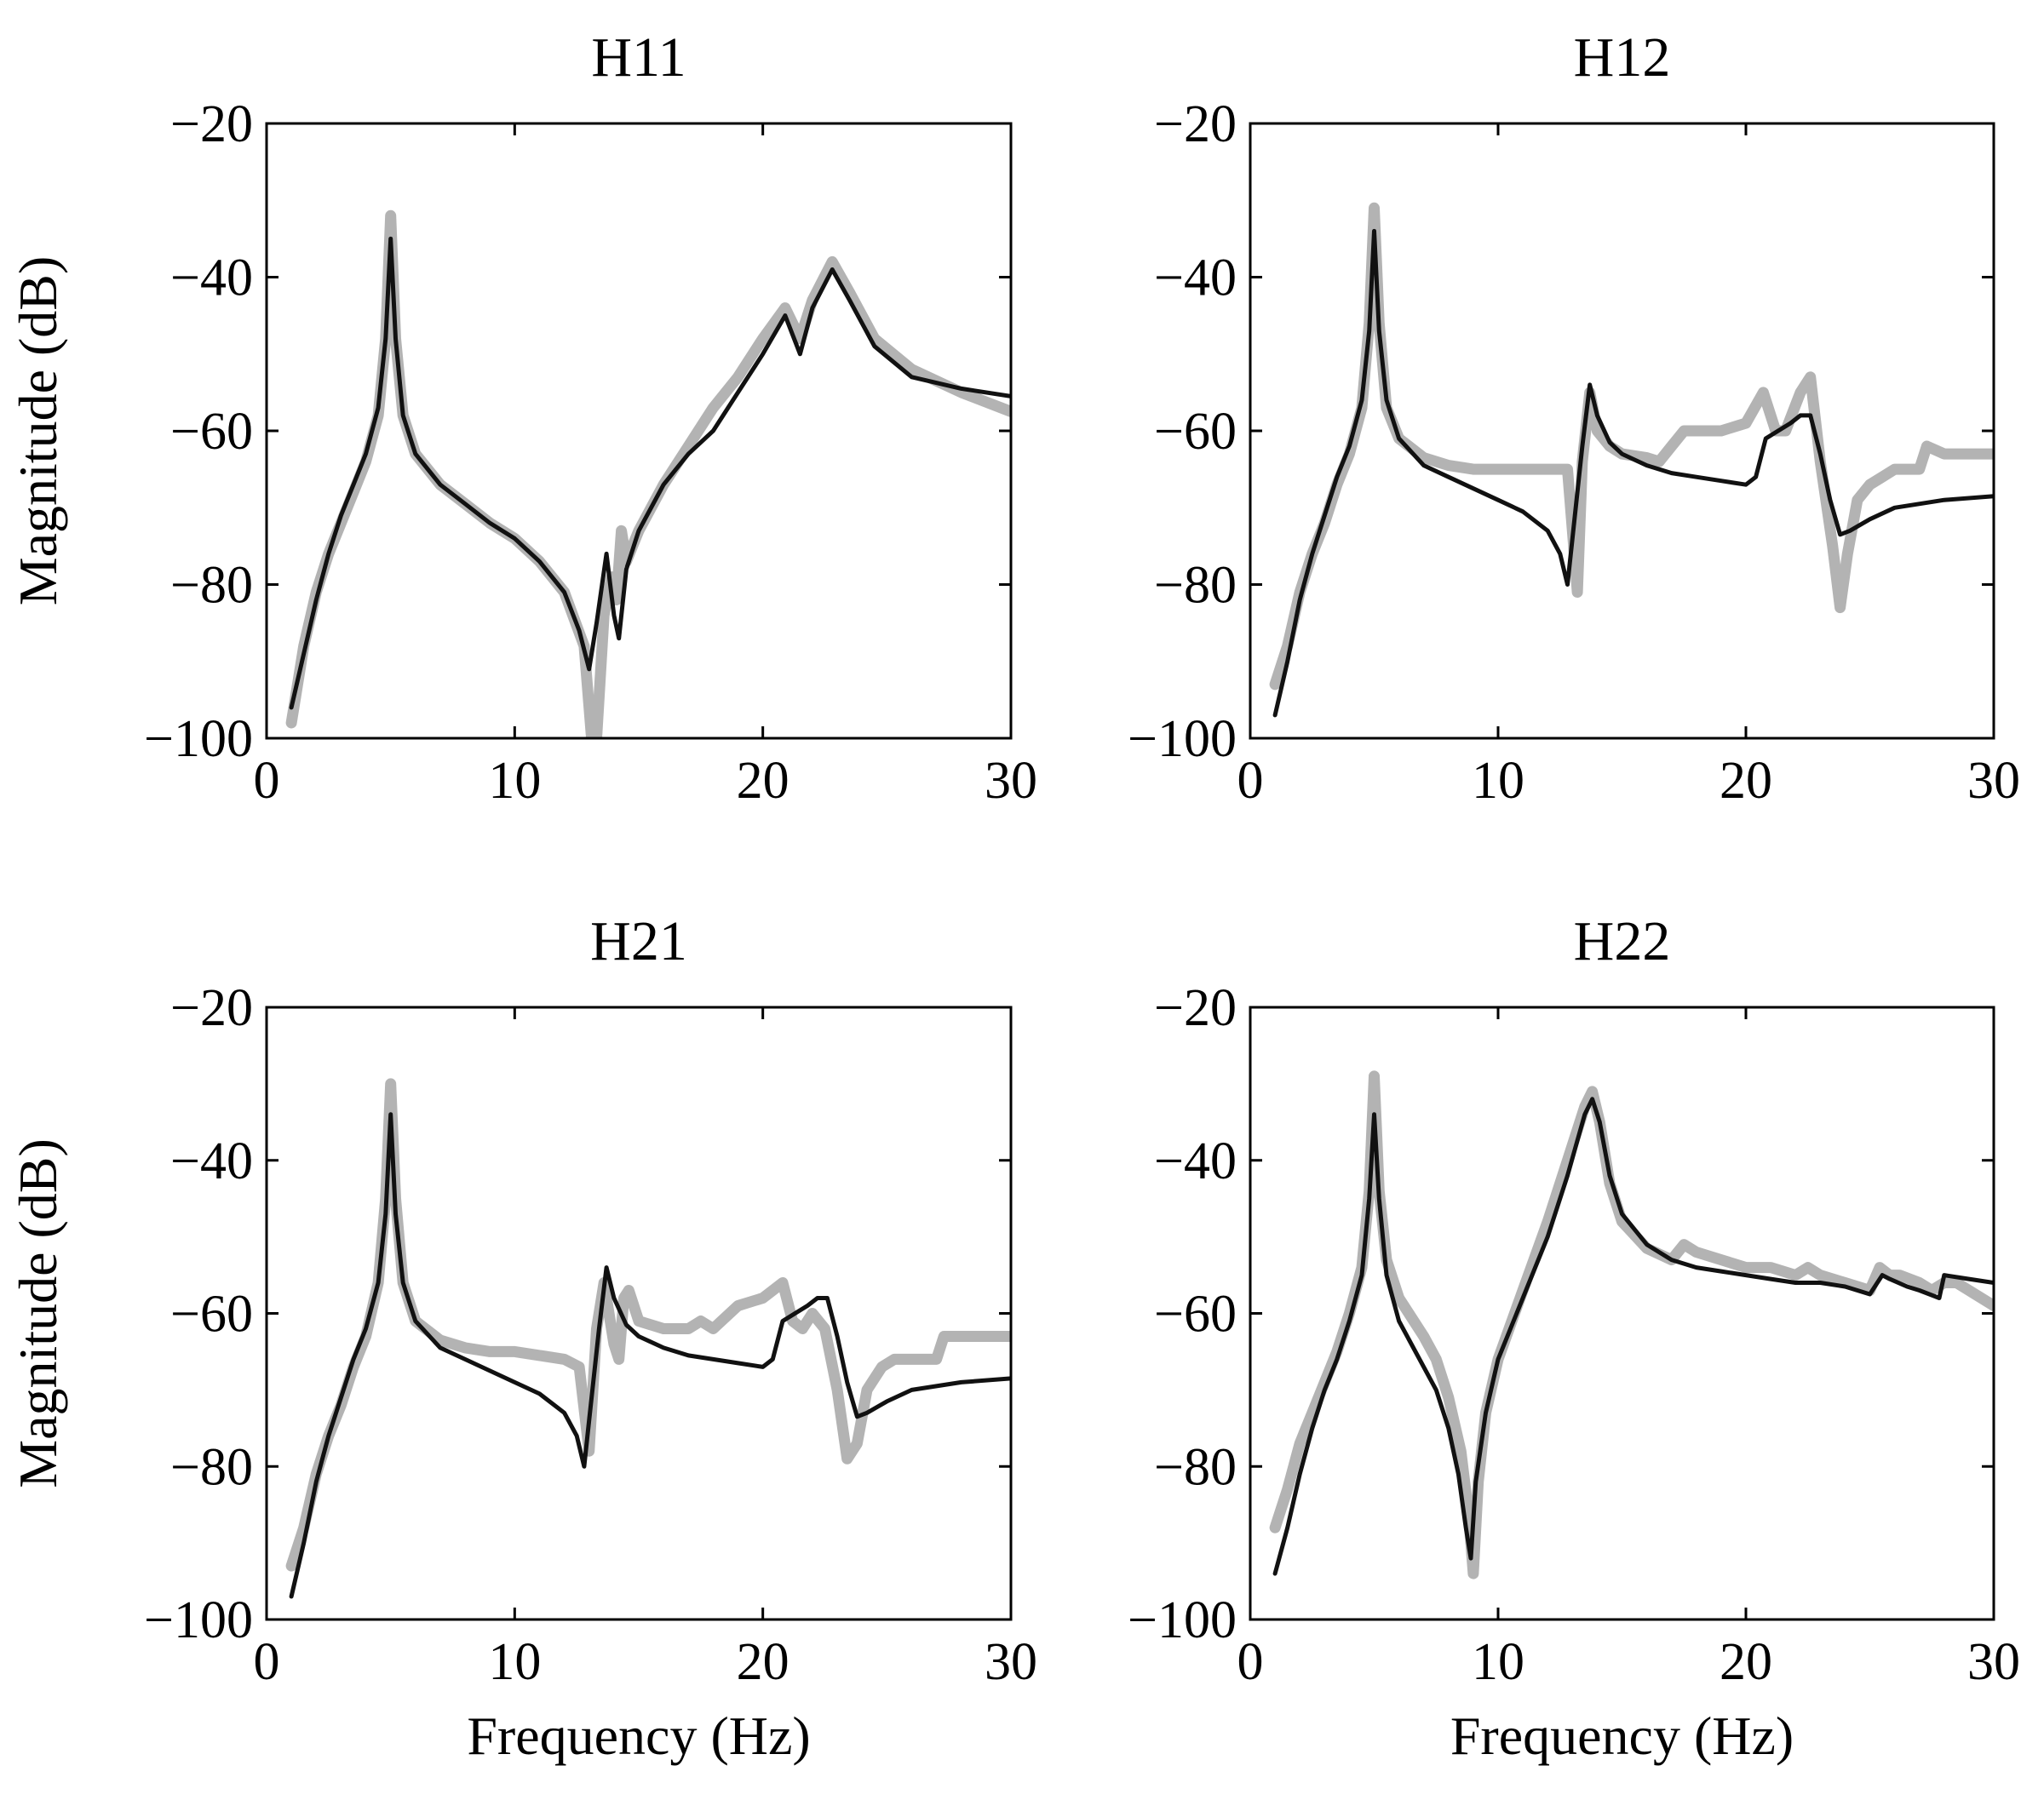 The height and width of the screenshot is (1800, 2044). What do you see at coordinates (1622, 941) in the screenshot?
I see `subplot-title: H22` at bounding box center [1622, 941].